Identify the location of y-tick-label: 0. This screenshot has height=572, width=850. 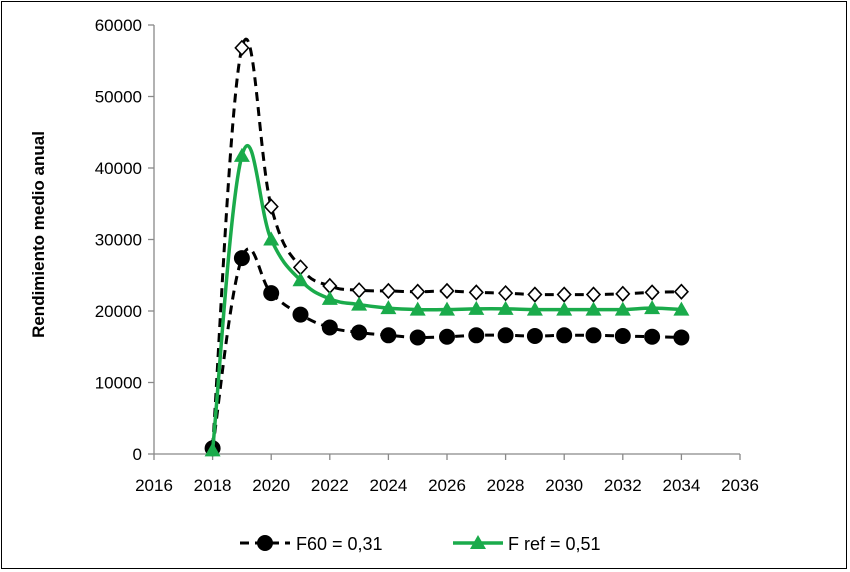
(137, 454).